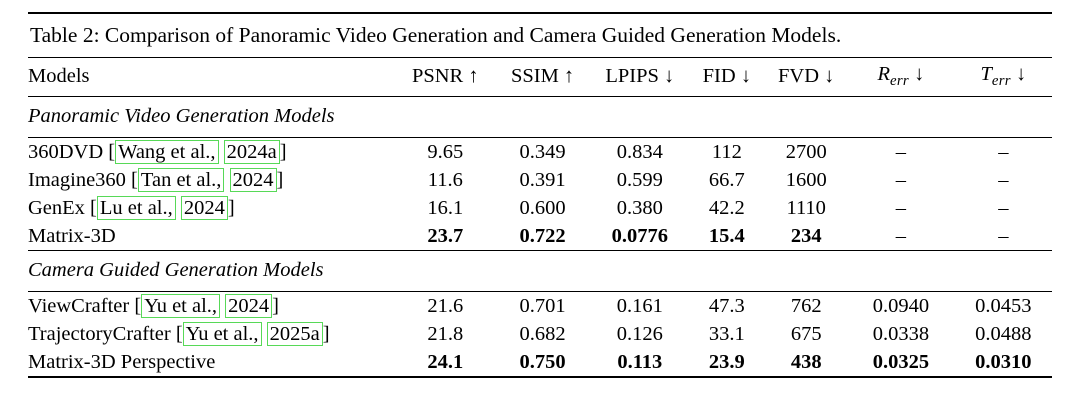  I want to click on col-header-ssim: SSIM ↑, so click(542, 77).